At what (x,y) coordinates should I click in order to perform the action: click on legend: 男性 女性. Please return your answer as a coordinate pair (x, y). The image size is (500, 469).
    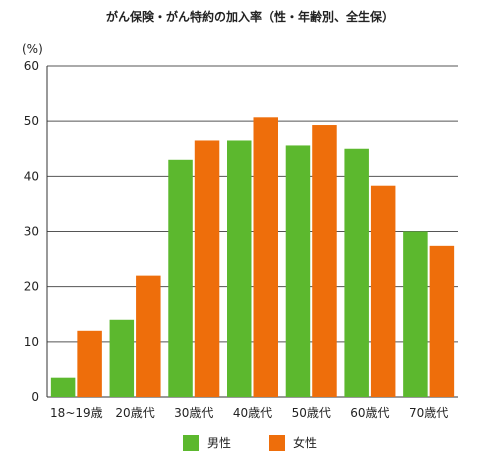
    Looking at the image, I should click on (250, 442).